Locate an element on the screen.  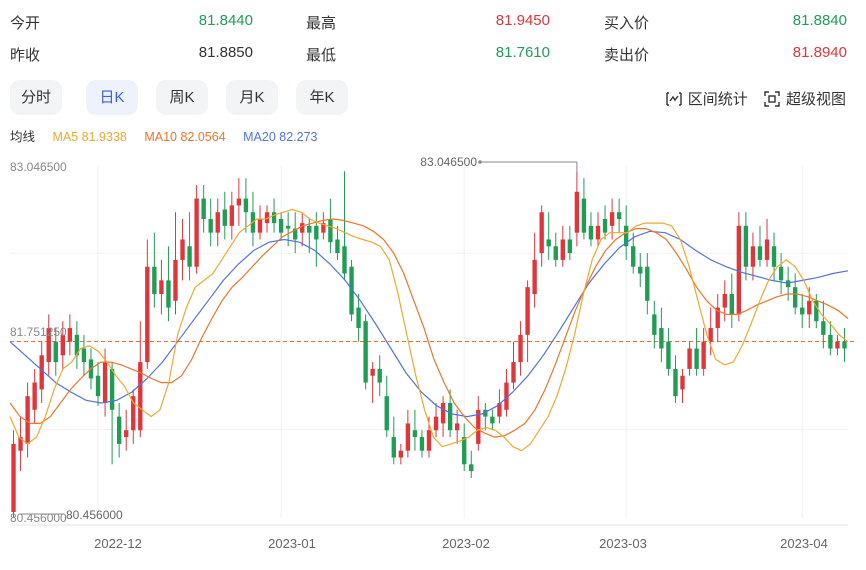
low-value: 81.7610 is located at coordinates (522, 52).